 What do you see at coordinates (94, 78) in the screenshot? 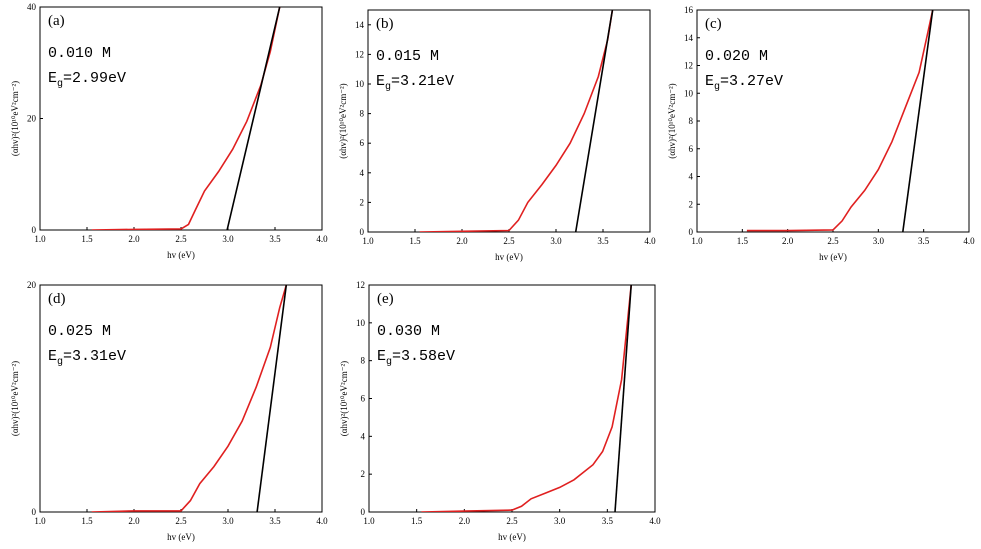
I see `bandgap-value: =2.99eV` at bounding box center [94, 78].